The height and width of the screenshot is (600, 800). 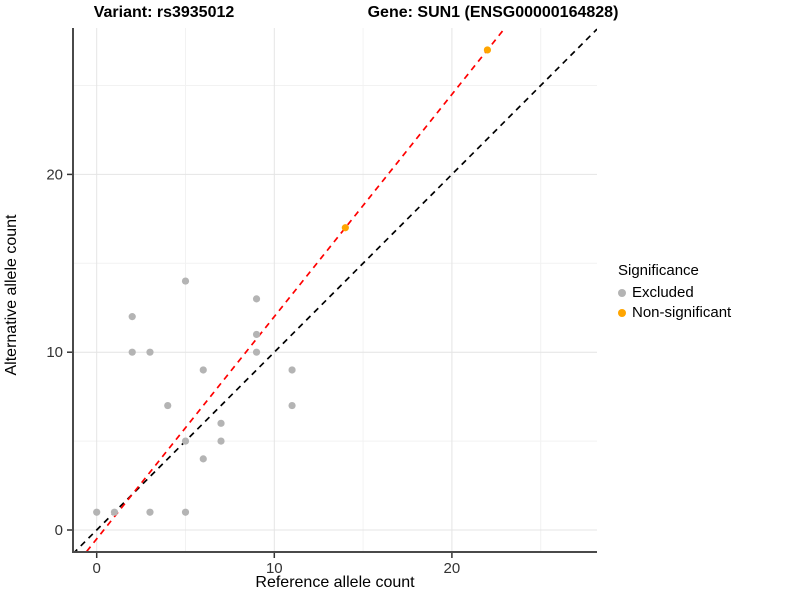 I want to click on excluded-dot-icon, so click(x=622, y=292).